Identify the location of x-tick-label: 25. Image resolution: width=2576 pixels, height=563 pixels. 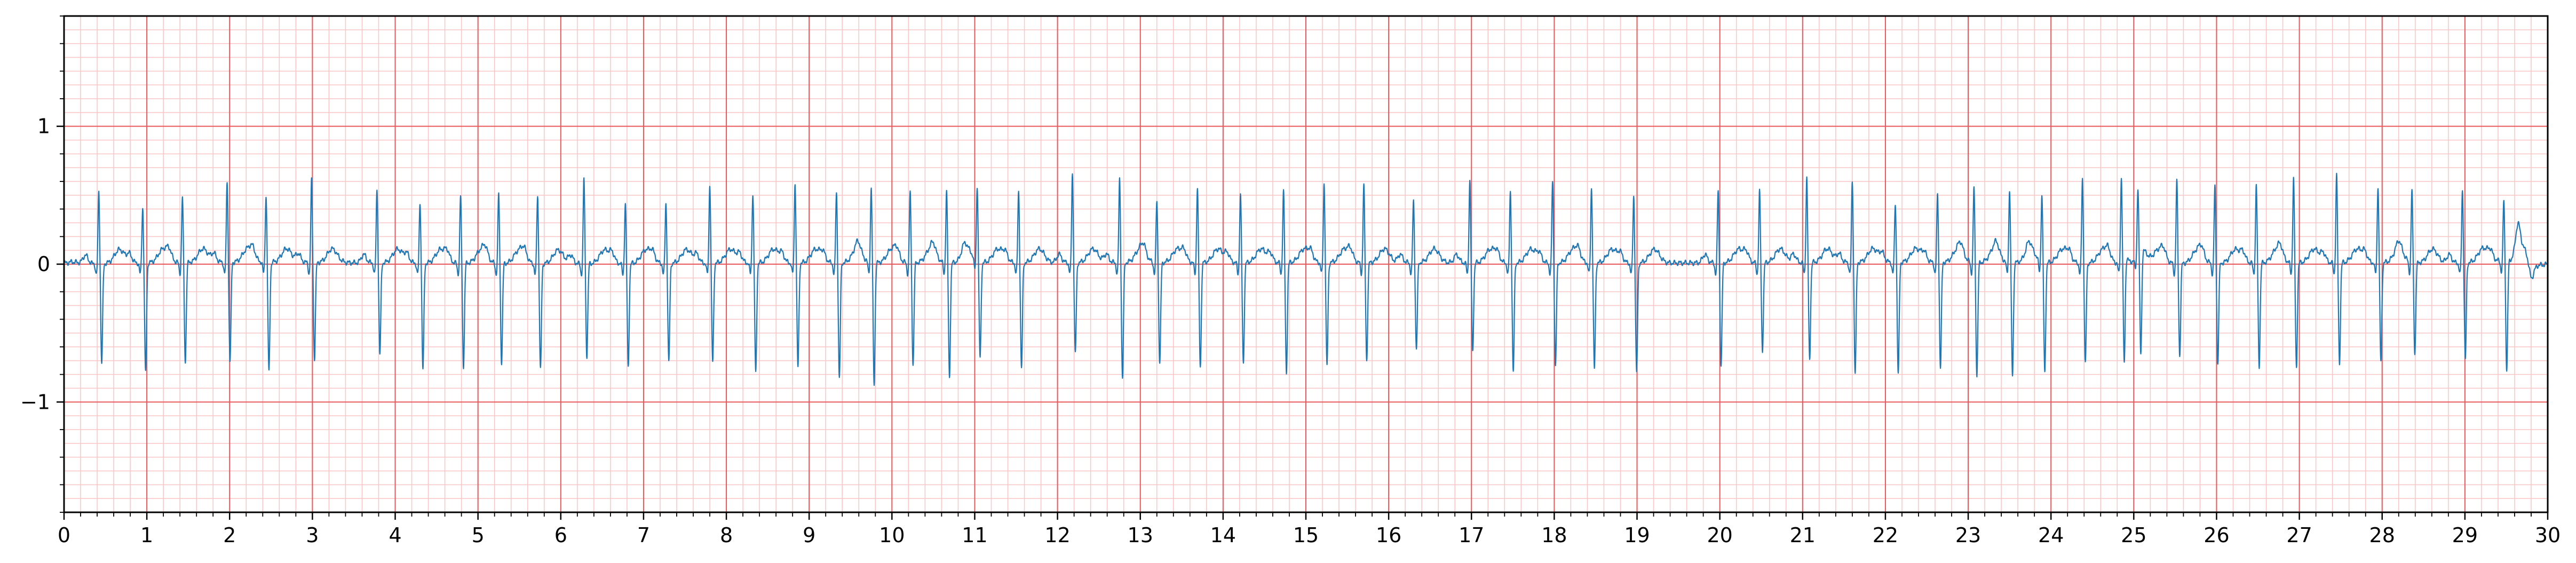
(2133, 535).